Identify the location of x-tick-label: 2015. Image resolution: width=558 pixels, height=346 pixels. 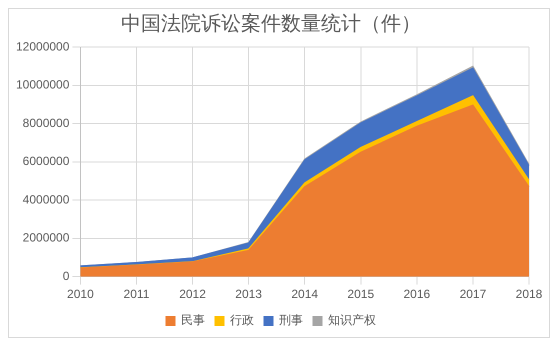
(360, 294).